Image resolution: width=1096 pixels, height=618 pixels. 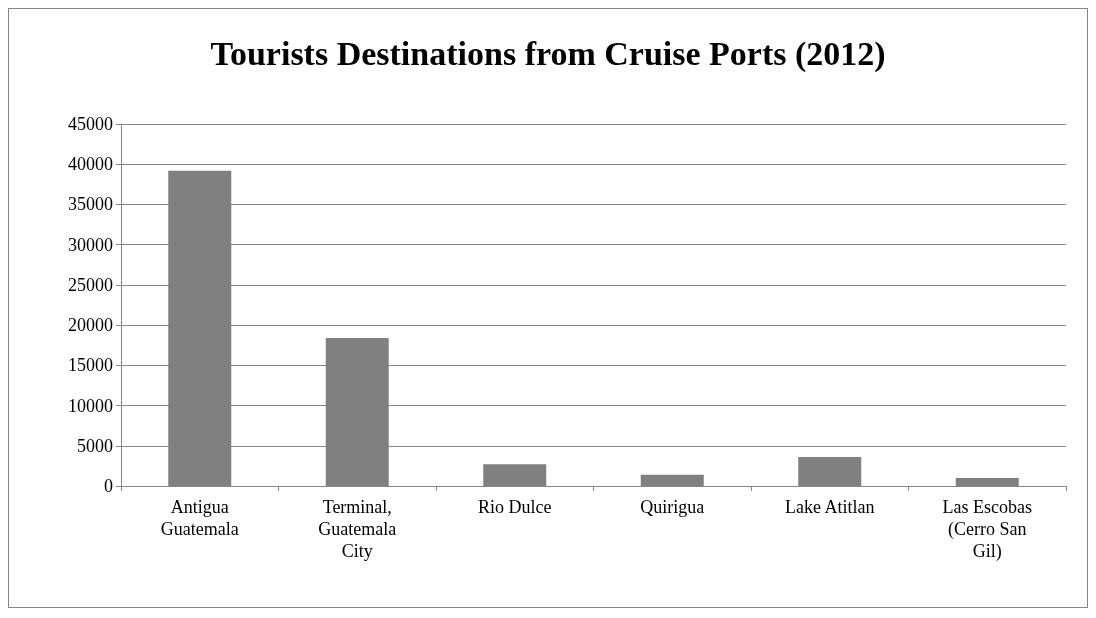 What do you see at coordinates (90, 284) in the screenshot?
I see `y-tick-label: 25000` at bounding box center [90, 284].